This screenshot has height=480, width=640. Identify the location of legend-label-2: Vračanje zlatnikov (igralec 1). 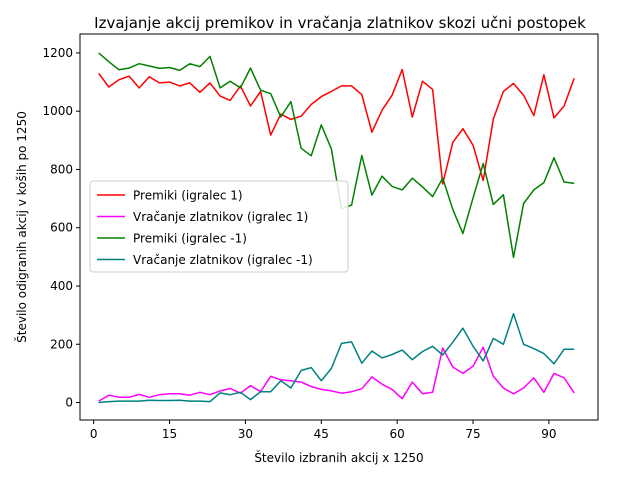
(220, 217).